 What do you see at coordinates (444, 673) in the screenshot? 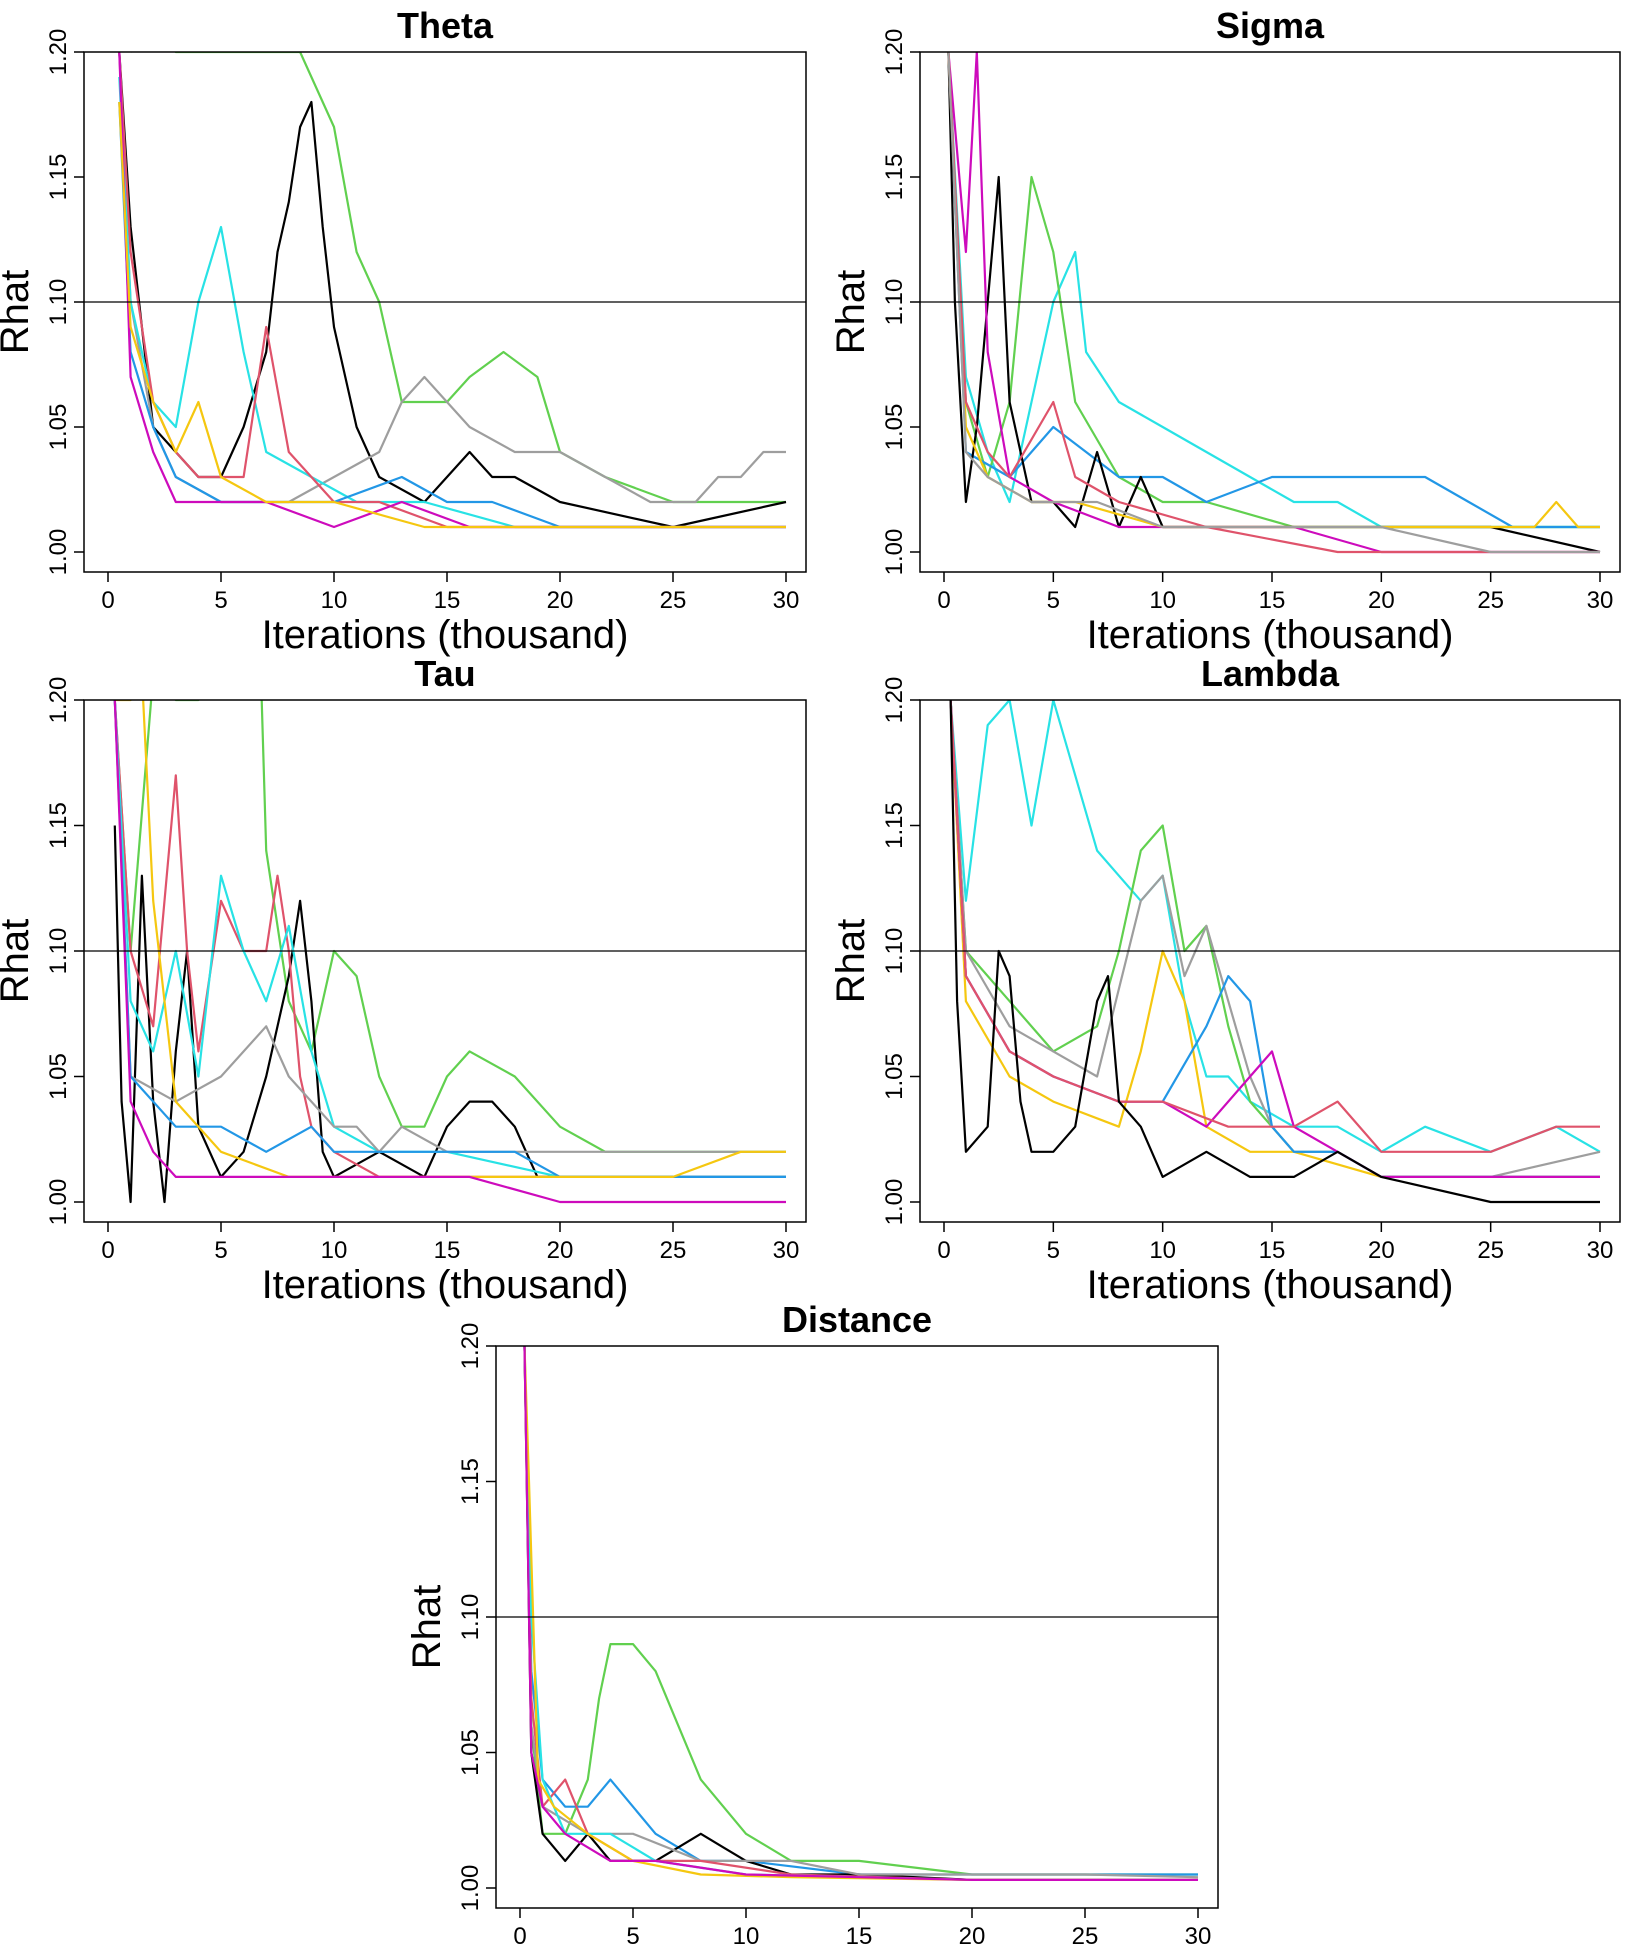
I see `panel-title: Tau` at bounding box center [444, 673].